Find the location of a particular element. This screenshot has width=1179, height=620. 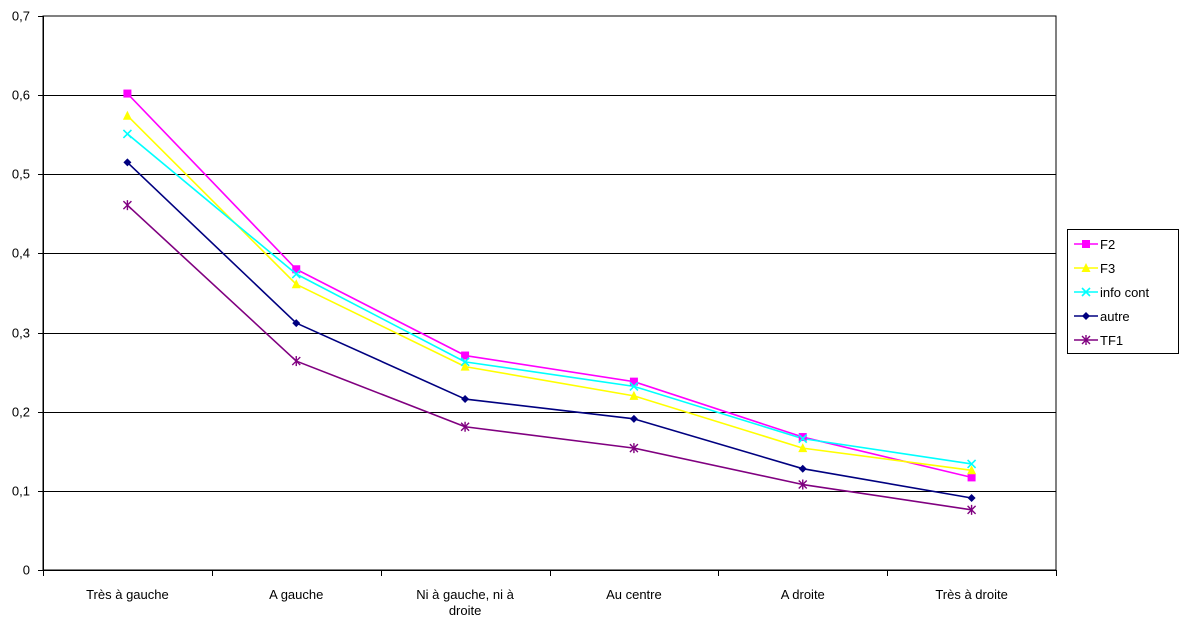

y-tick-label: 0,1 is located at coordinates (21, 491).